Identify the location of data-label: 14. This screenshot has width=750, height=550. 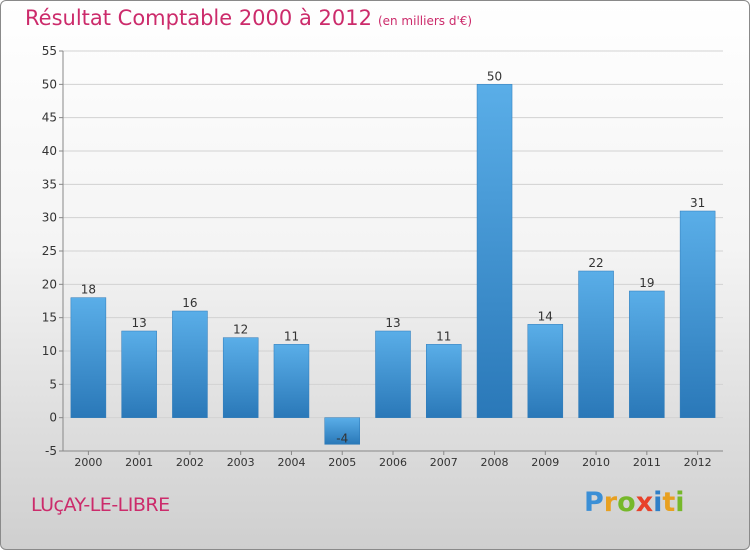
(545, 316).